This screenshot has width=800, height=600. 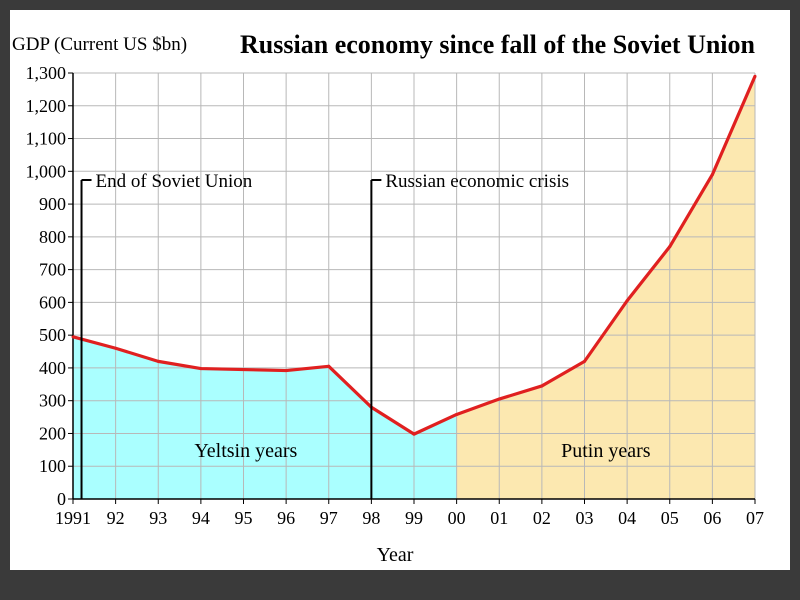 What do you see at coordinates (52, 335) in the screenshot?
I see `y-tick-label-5: 500` at bounding box center [52, 335].